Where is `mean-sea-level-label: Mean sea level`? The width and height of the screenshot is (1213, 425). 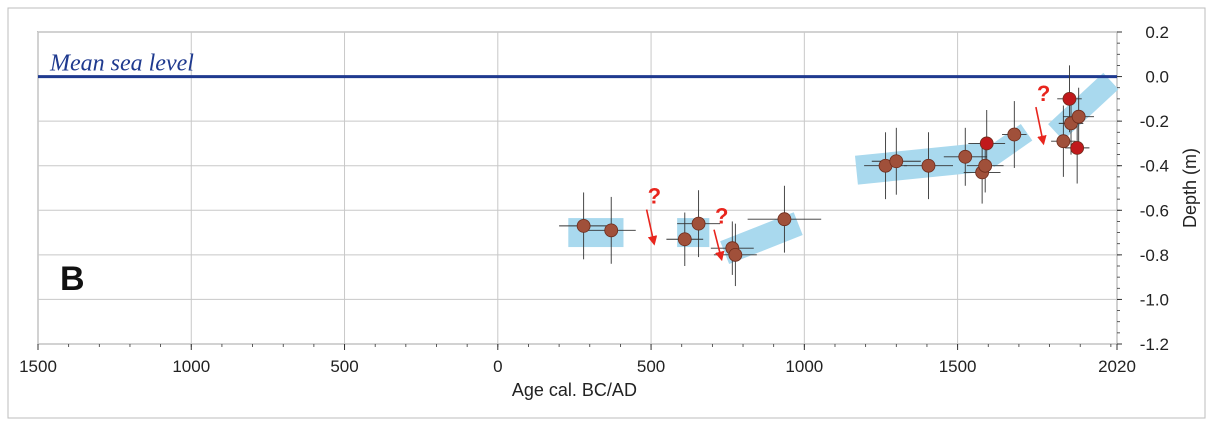 mean-sea-level-label: Mean sea level is located at coordinates (121, 64).